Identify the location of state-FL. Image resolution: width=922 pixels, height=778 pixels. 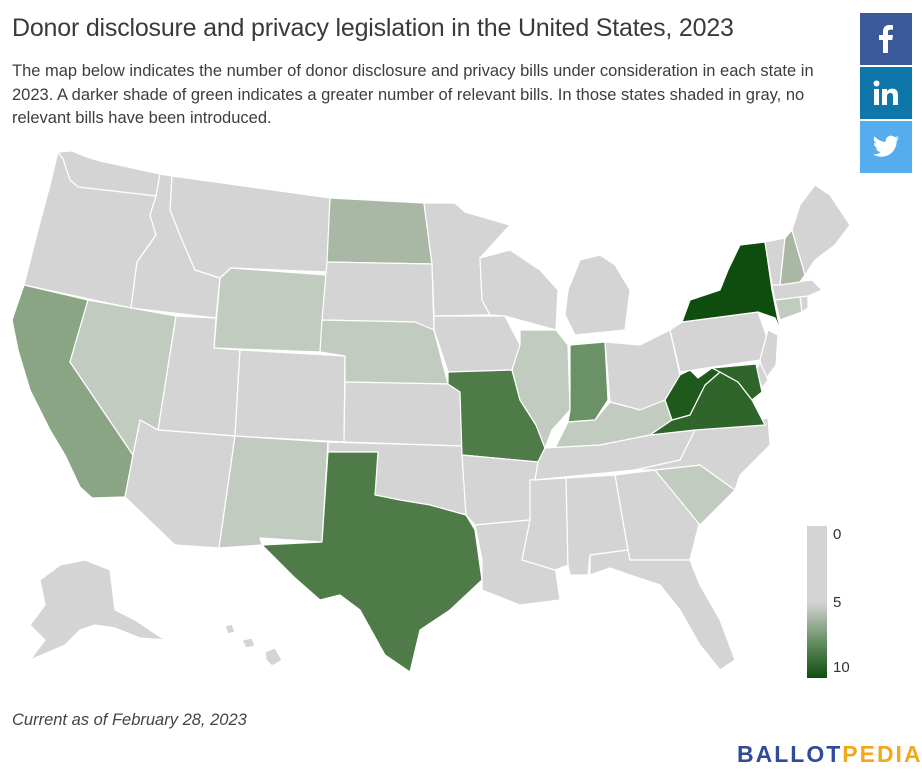
(662, 610).